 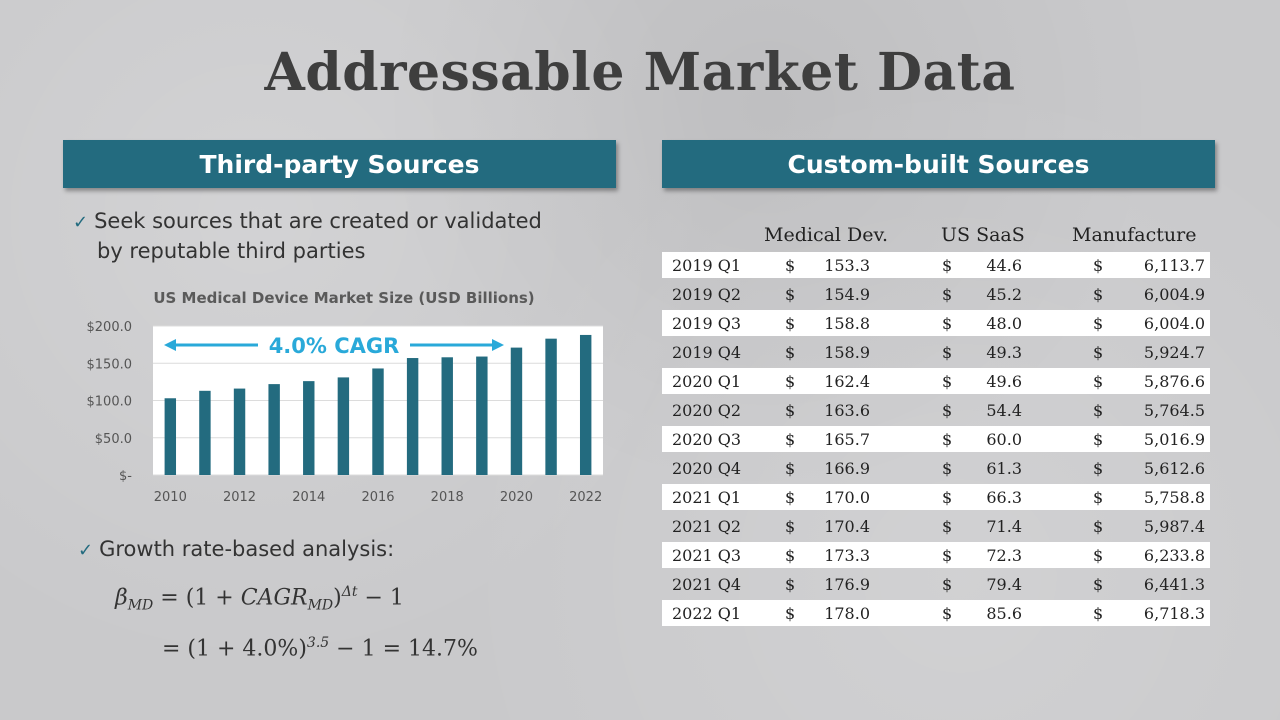 I want to click on formula-beta-definition: βMD = (1 + CAGRMD)Δt − 1, so click(x=259, y=599).